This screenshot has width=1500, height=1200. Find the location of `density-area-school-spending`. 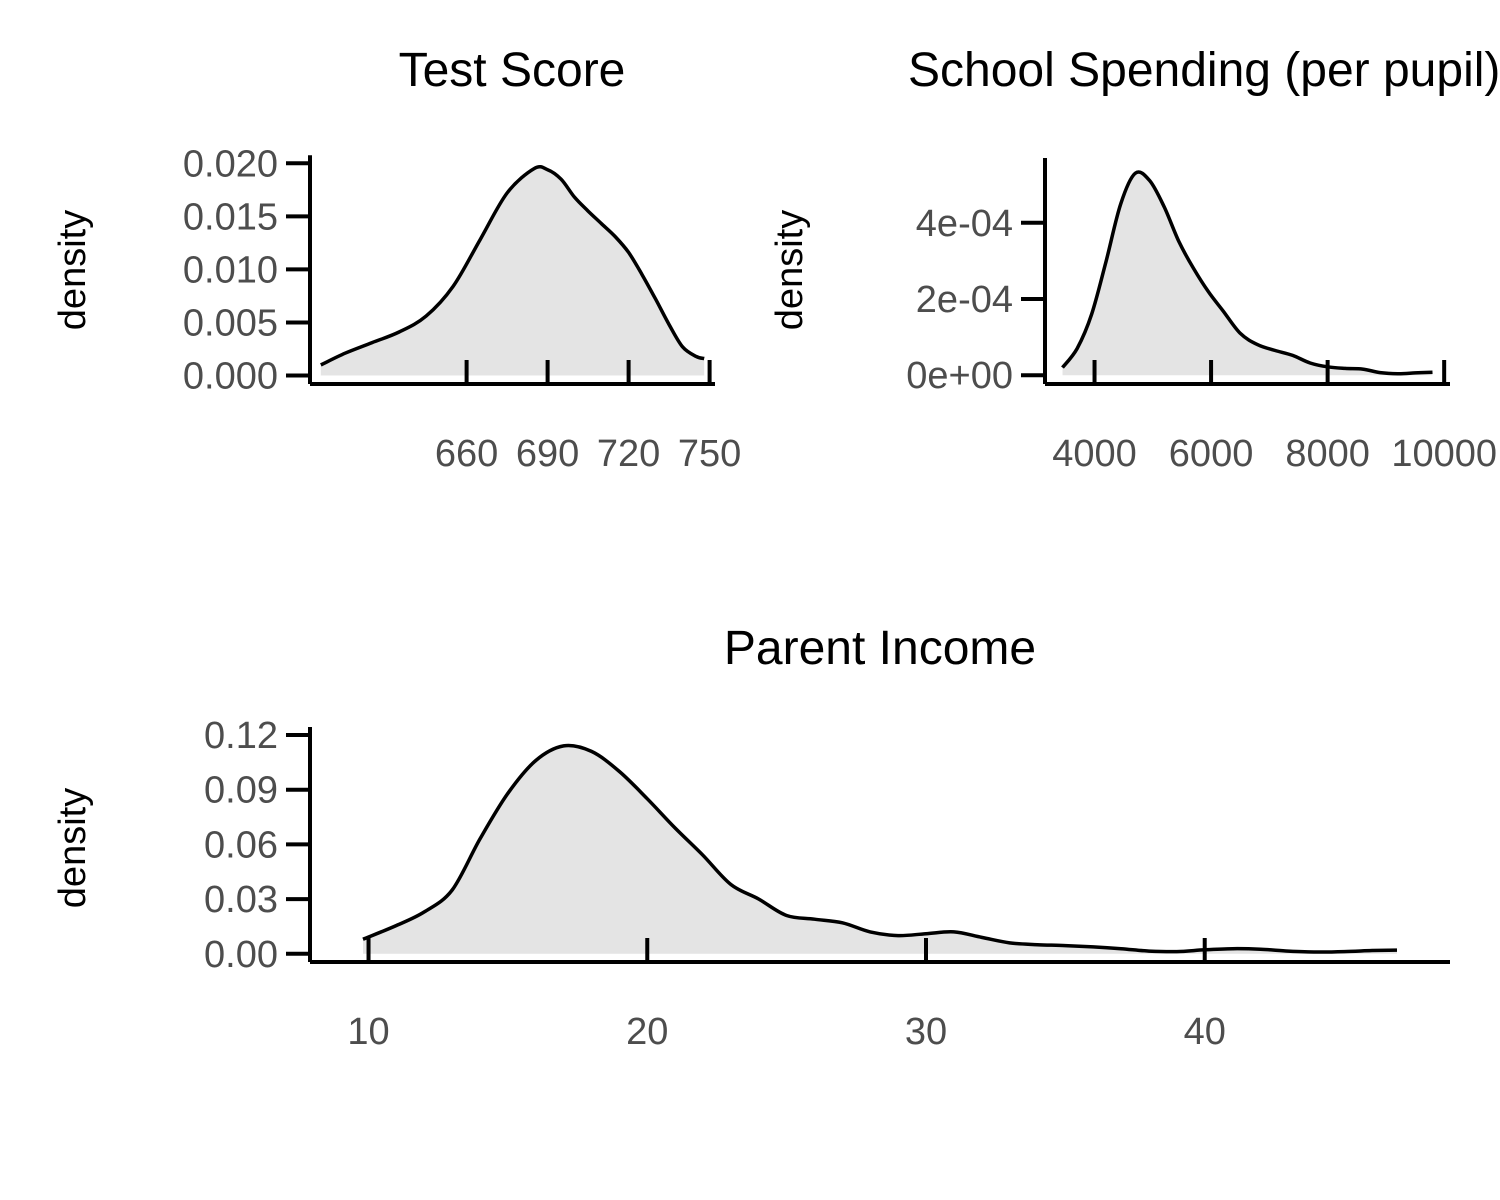

density-area-school-spending is located at coordinates (1247, 273).